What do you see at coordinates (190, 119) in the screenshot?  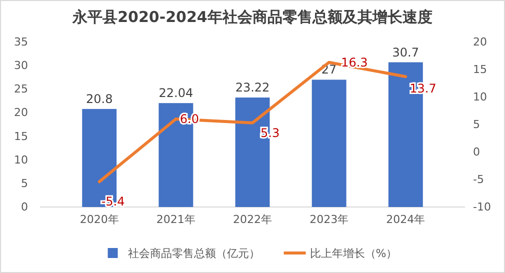 I see `data-label: 6.0` at bounding box center [190, 119].